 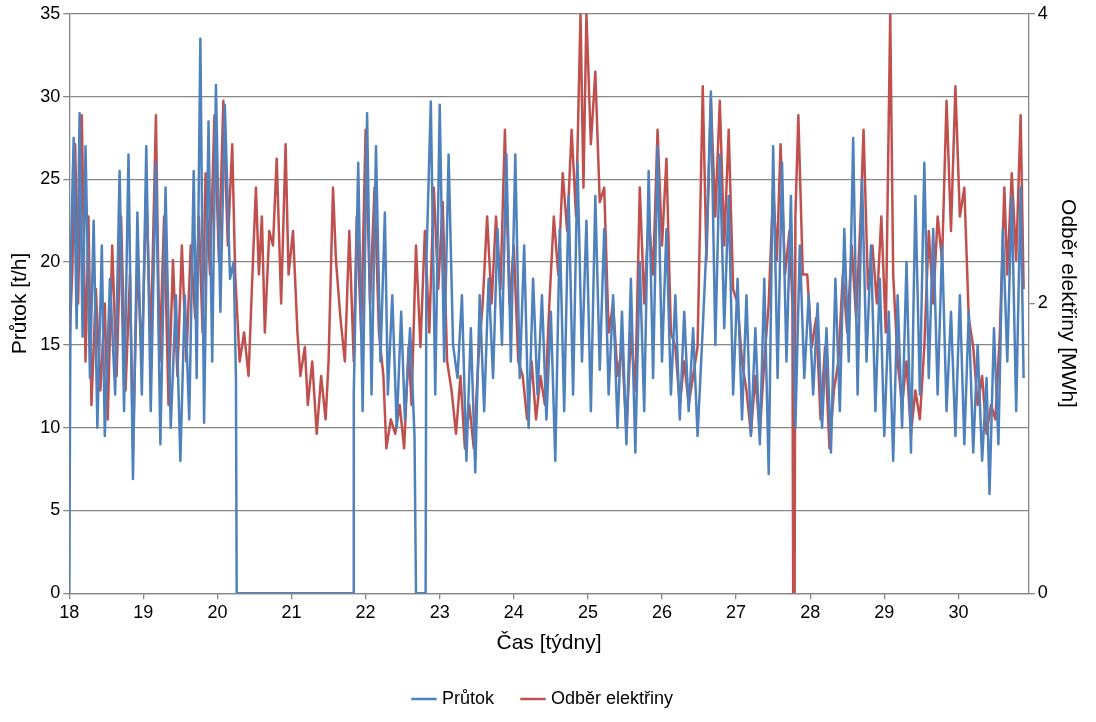 I want to click on x-axis-title: Čas [týdny], so click(x=549, y=642).